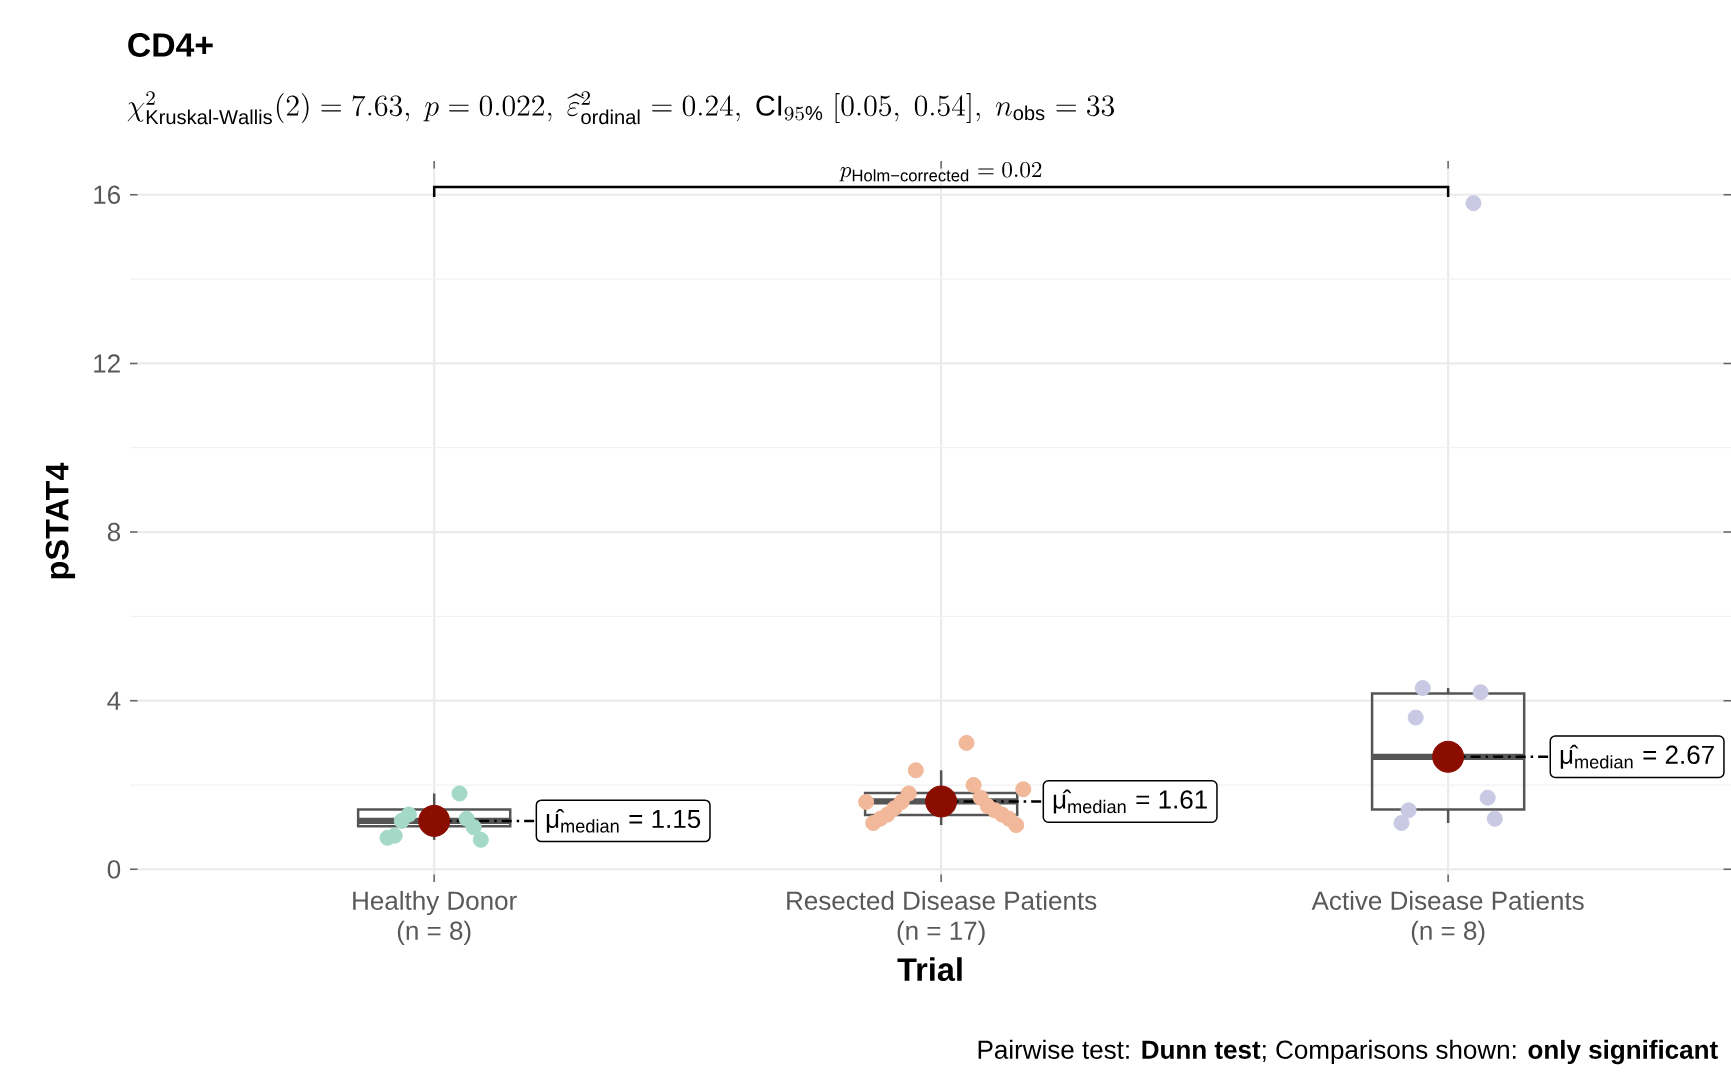 The image size is (1731, 1074). I want to click on annotation: μ̂$_{median}$ = 1.61, so click(1130, 801).